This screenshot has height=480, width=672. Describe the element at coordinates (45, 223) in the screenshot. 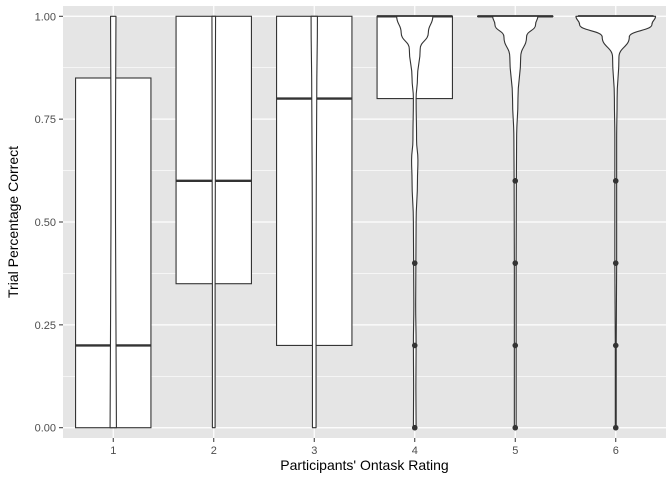

I see `y-tick-label: 0.50` at that location.